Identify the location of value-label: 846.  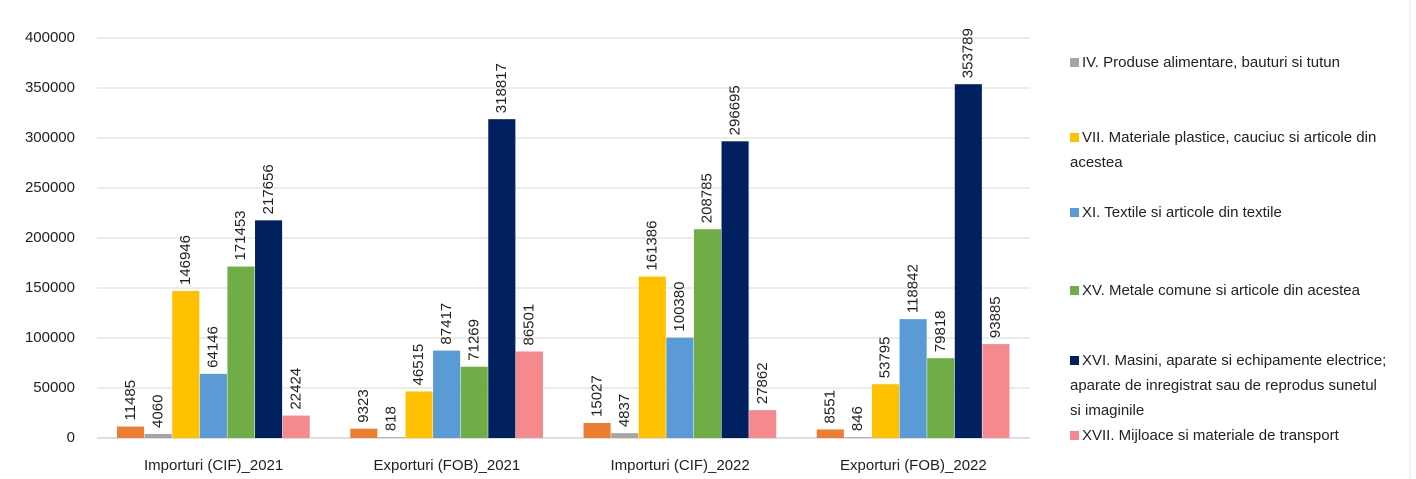
(857, 418).